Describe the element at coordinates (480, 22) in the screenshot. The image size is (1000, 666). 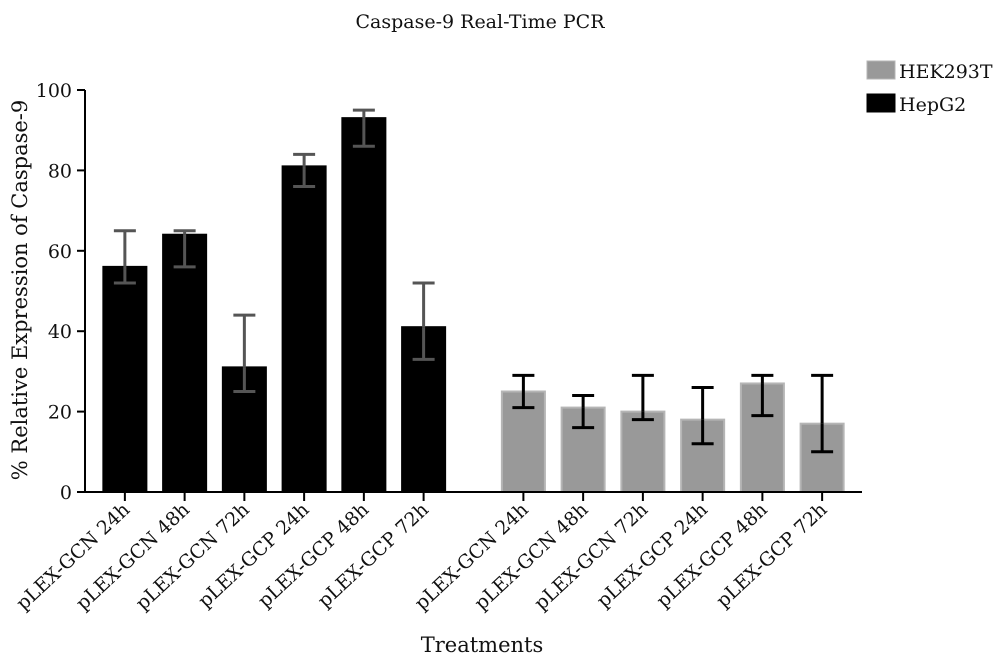
I see `chart-title: Caspase-9 Real-Time PCR` at that location.